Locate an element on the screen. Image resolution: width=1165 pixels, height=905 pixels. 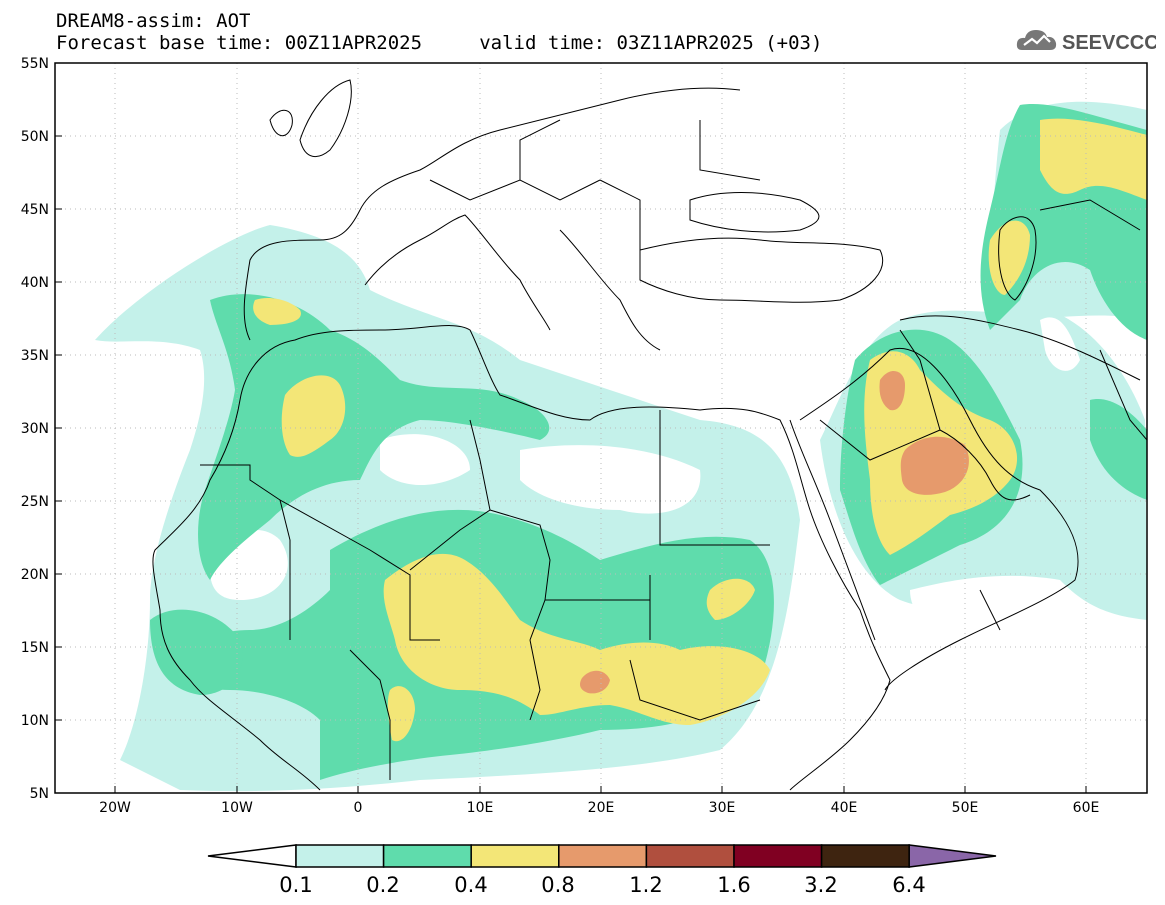
lat-tick-label: 55N is located at coordinates (35, 64).